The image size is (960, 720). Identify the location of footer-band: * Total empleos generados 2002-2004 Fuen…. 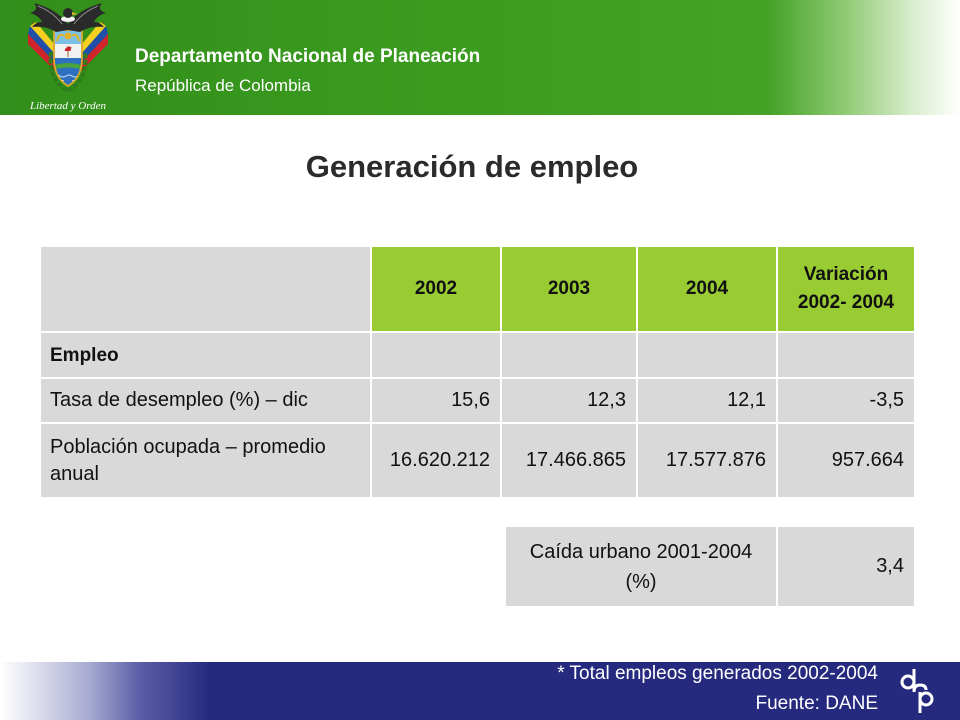
(480, 691).